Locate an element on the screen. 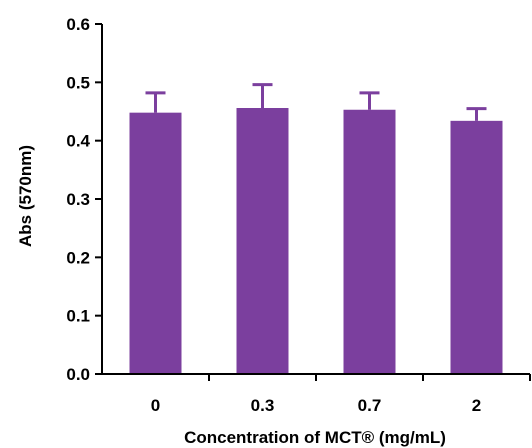  bar-0.3 is located at coordinates (262, 241).